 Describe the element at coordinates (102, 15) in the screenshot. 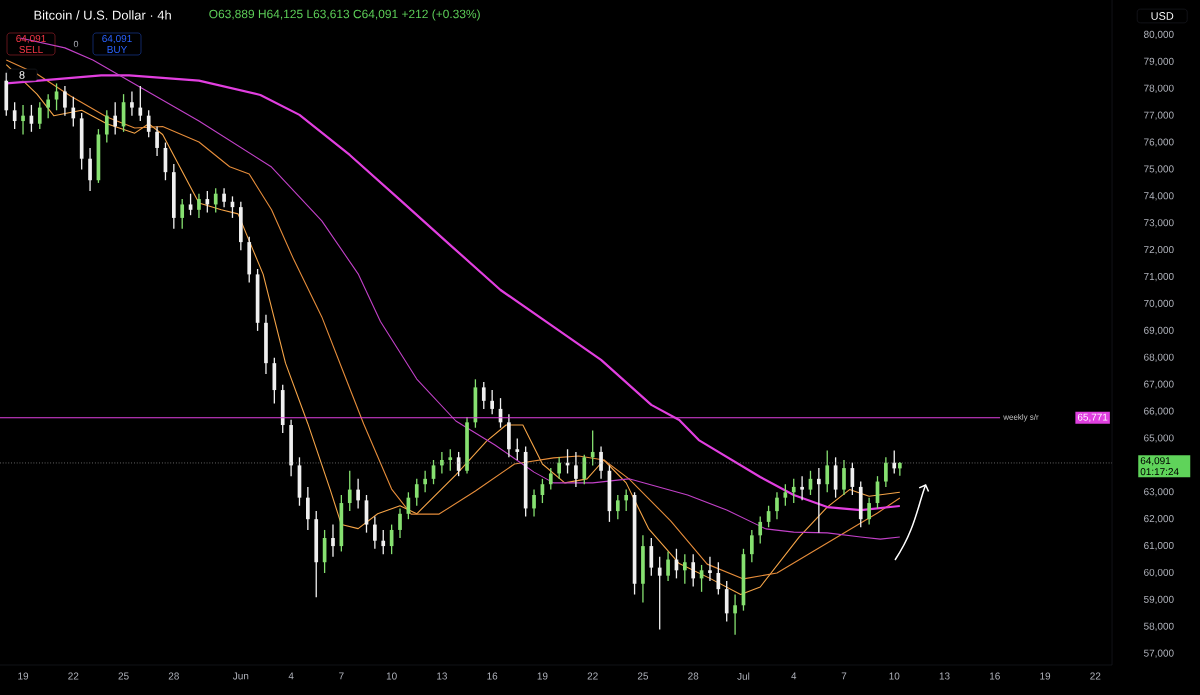

I see `text: Bitcoin / U.S. Dollar · 4h` at that location.